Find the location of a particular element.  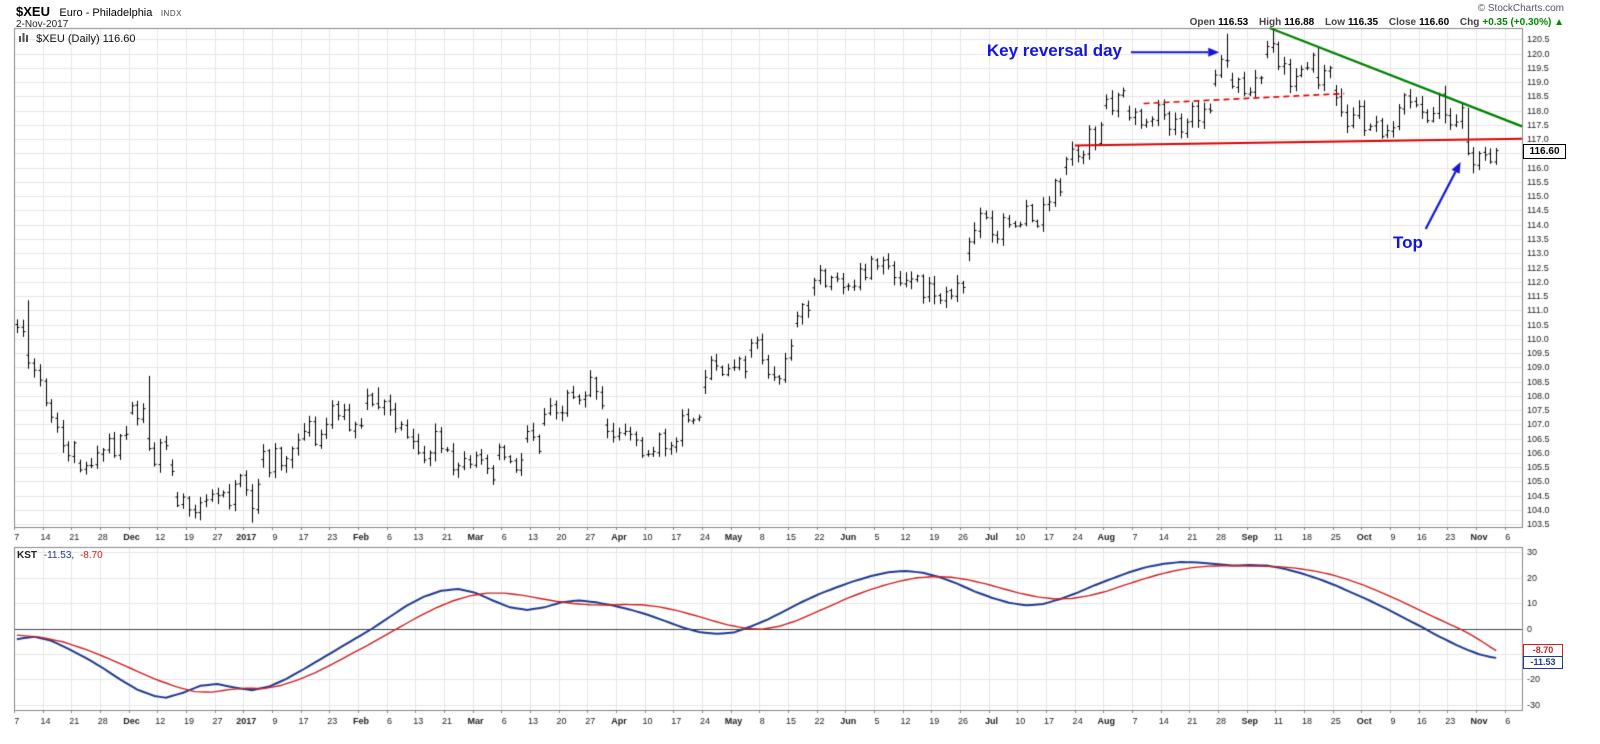

symbol-name: Euro - Philadelphia is located at coordinates (106, 13).